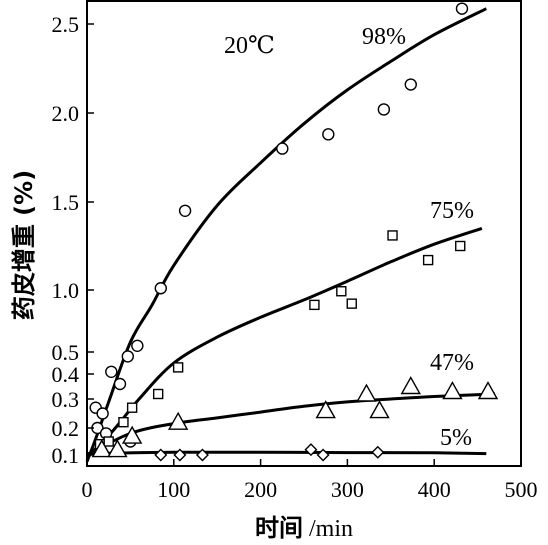  I want to click on x-tick-label: 500, so click(521, 489).